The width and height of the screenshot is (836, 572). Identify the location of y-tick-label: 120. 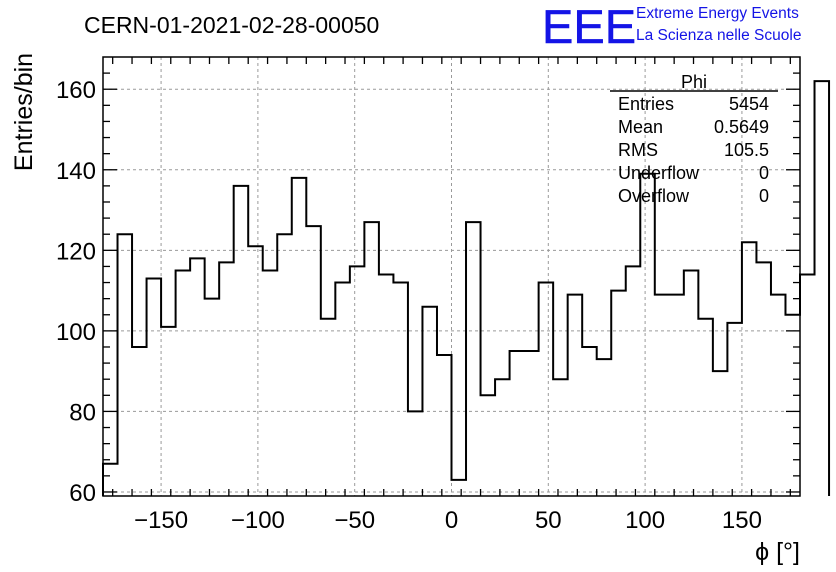
(76, 251).